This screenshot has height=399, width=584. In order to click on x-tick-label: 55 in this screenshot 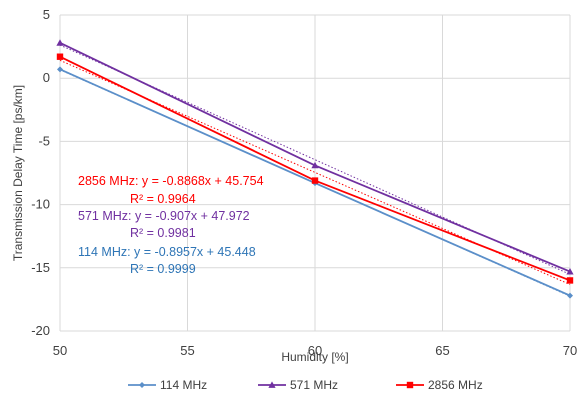, I will do `click(187, 350)`.